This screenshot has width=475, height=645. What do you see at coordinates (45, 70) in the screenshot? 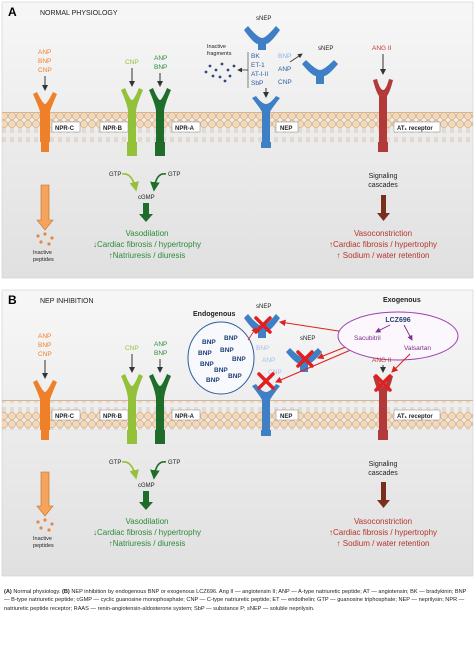
I see `npr-c-ligand-cnp: CNP` at bounding box center [45, 70].